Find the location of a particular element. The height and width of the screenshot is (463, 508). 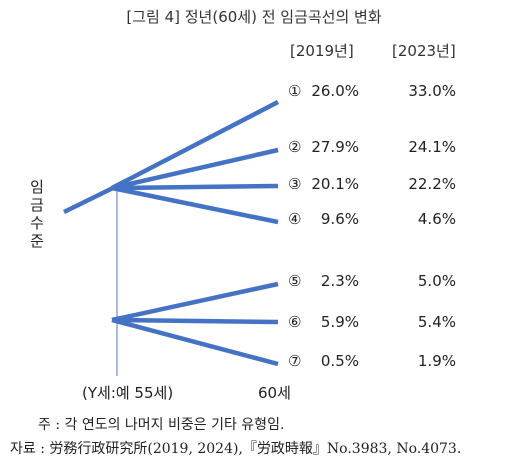

row-4-2023: 4.6% is located at coordinates (436, 219).